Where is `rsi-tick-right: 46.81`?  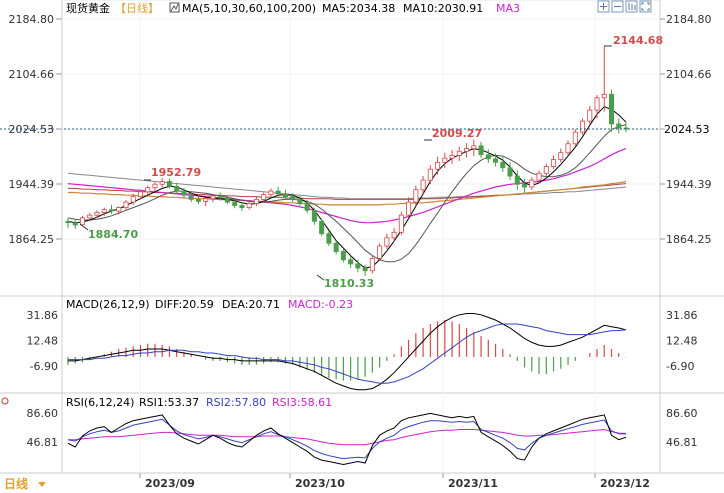
rsi-tick-right: 46.81 is located at coordinates (682, 442).